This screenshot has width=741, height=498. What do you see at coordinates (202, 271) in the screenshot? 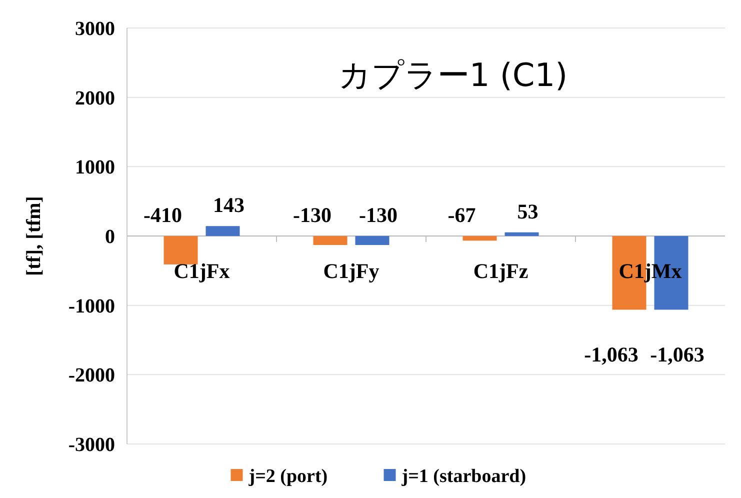
I see `x-tick-label: C1jFx` at bounding box center [202, 271].